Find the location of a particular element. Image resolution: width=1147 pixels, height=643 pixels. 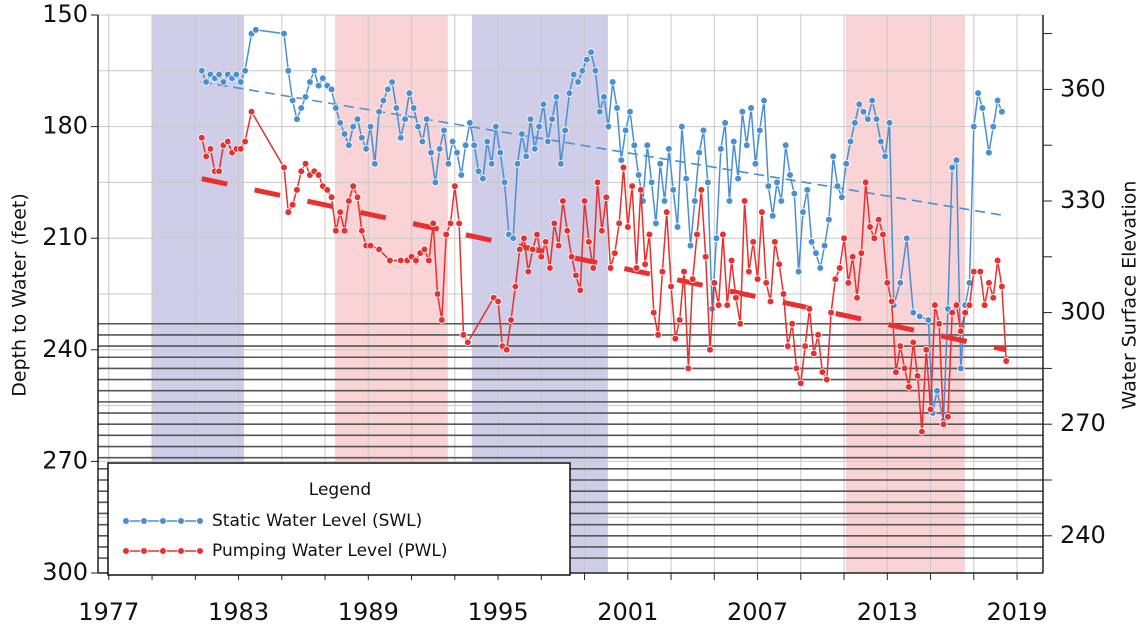

y2-axis-title: Water Surface Elevation is located at coordinates (1130, 295).